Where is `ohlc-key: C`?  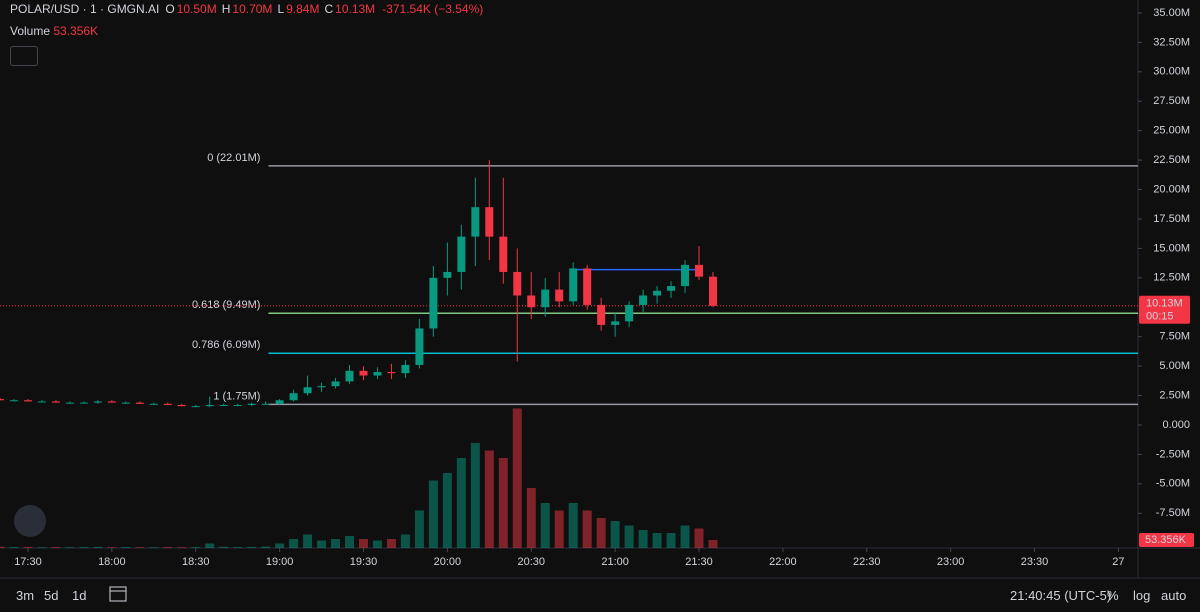 ohlc-key: C is located at coordinates (329, 9).